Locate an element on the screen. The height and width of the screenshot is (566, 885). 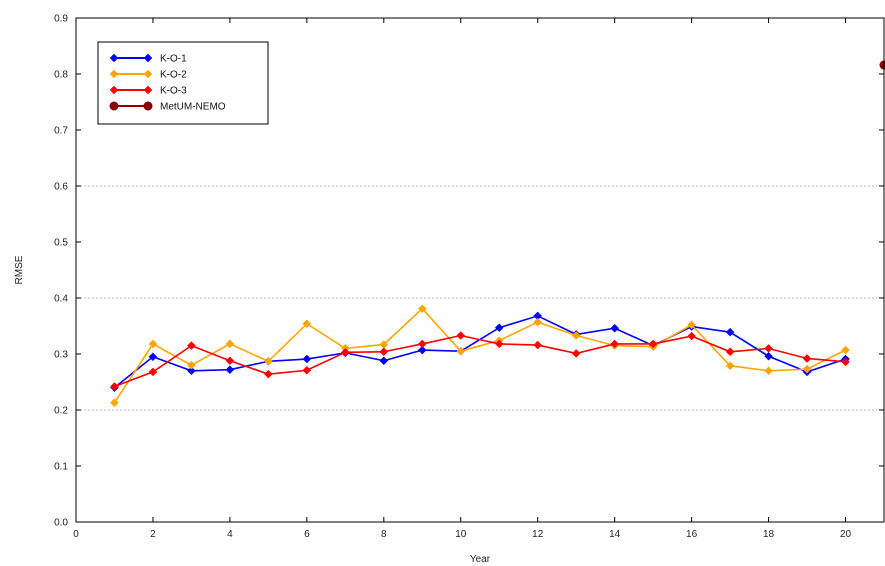
legend-item: K-O-1 is located at coordinates (148, 59).